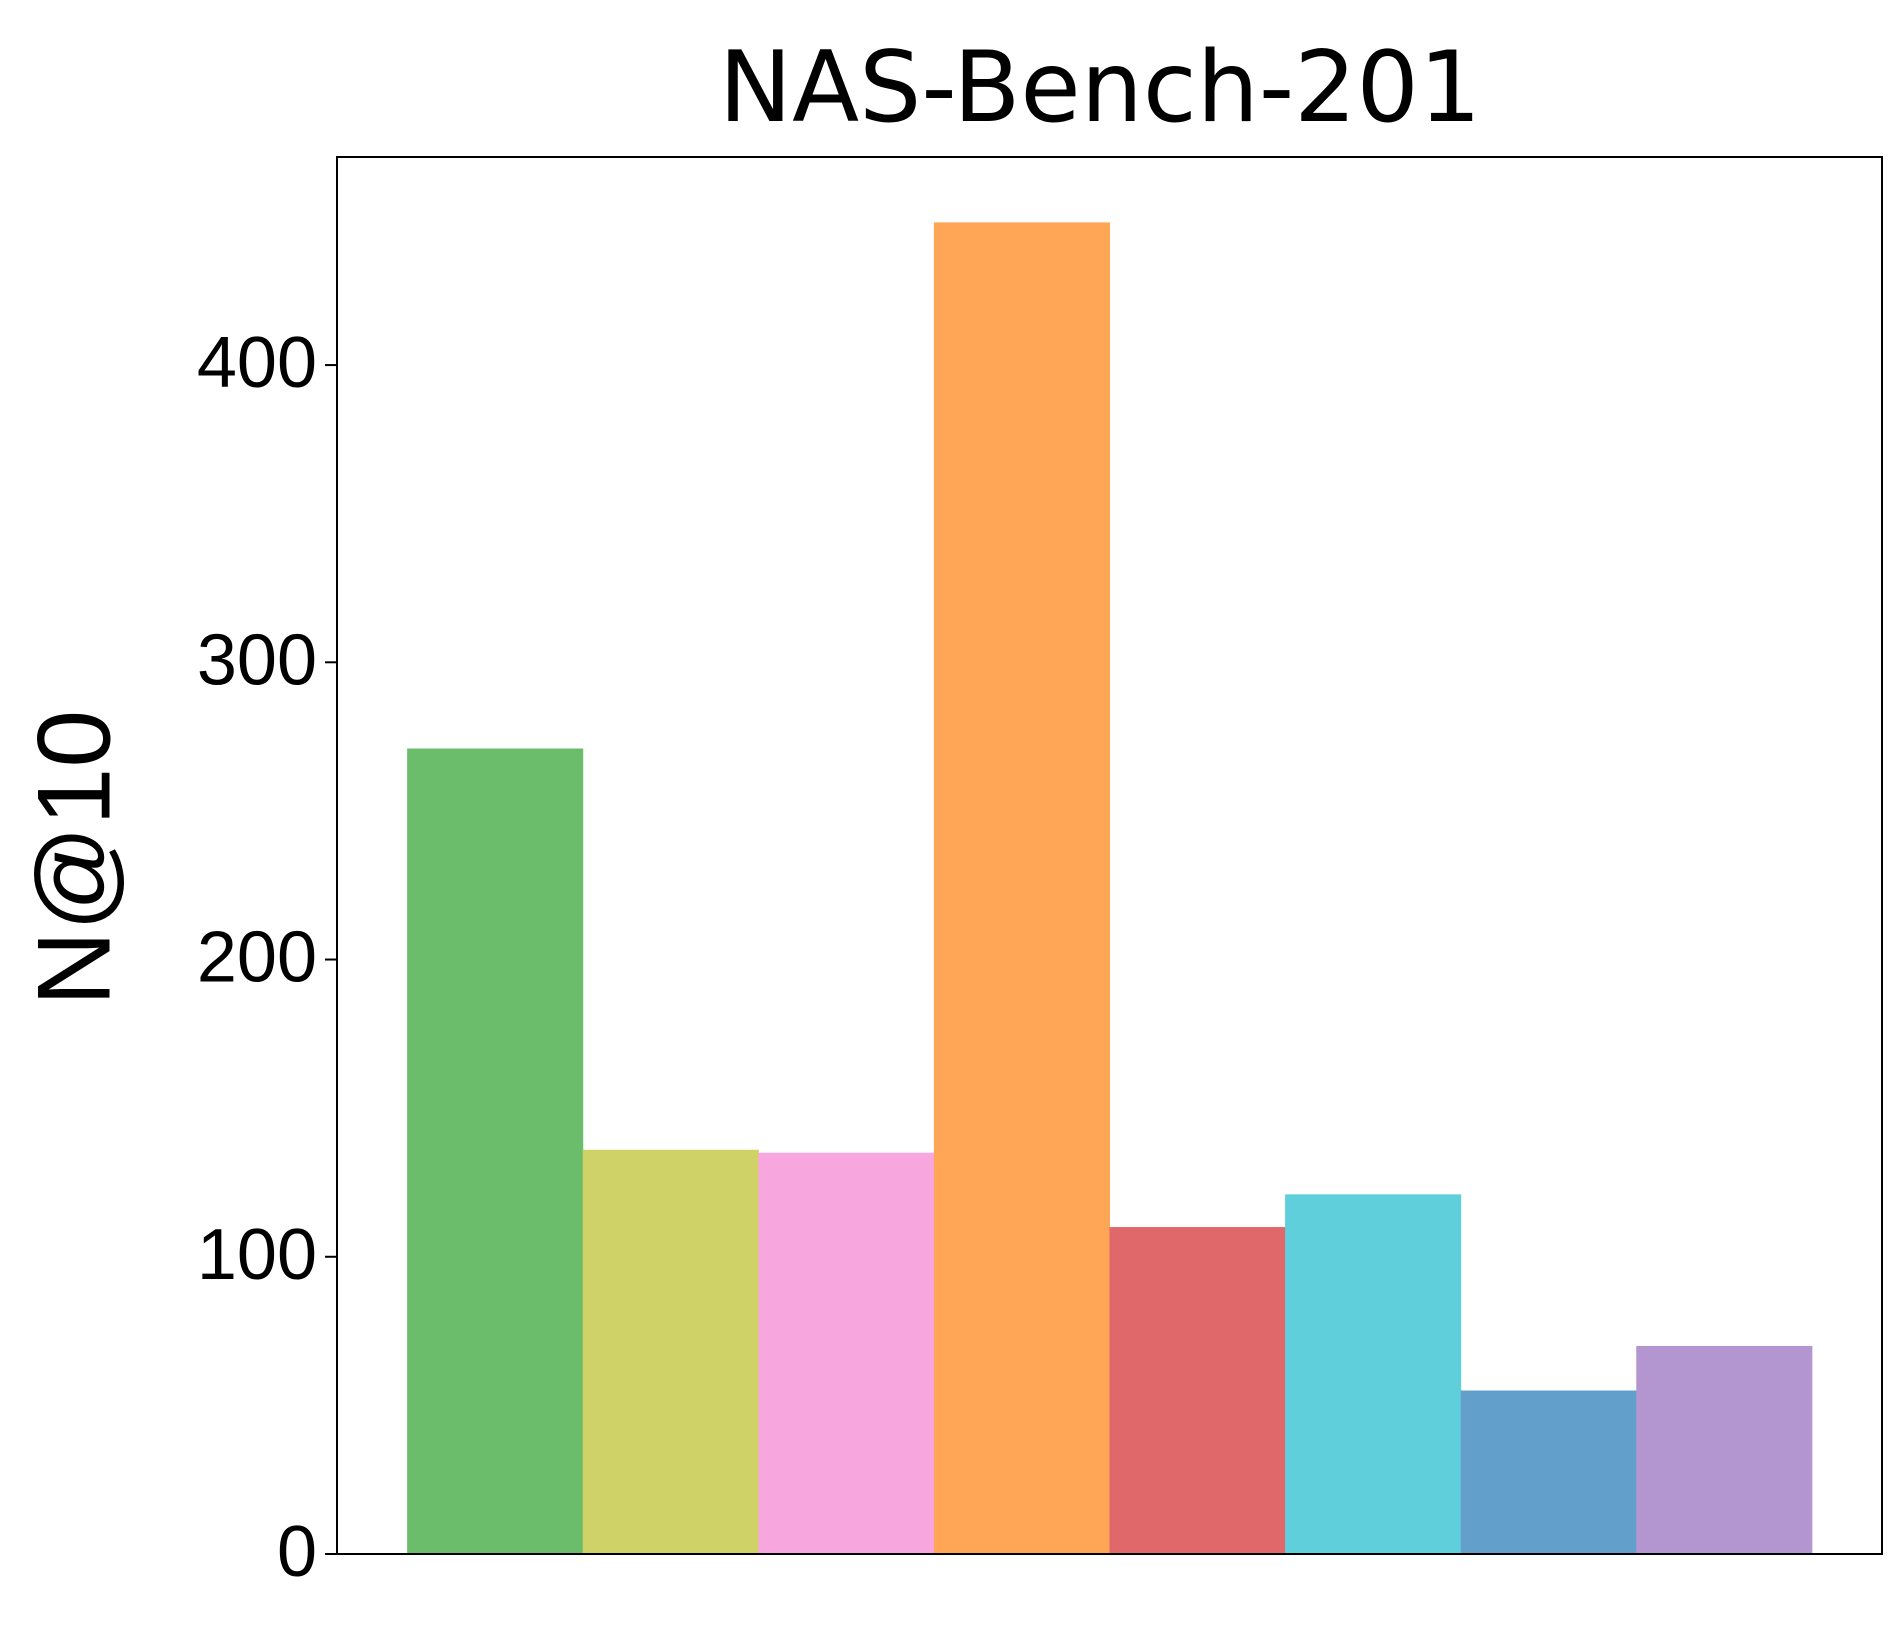  What do you see at coordinates (257, 660) in the screenshot?
I see `y-tick-label: 300` at bounding box center [257, 660].